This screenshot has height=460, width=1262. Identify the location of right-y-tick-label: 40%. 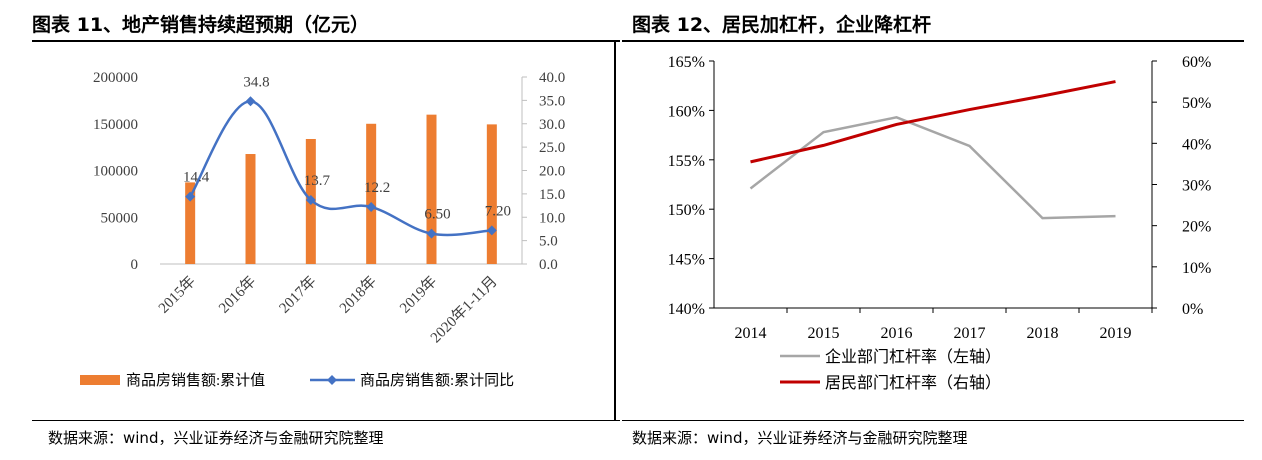
(1196, 144).